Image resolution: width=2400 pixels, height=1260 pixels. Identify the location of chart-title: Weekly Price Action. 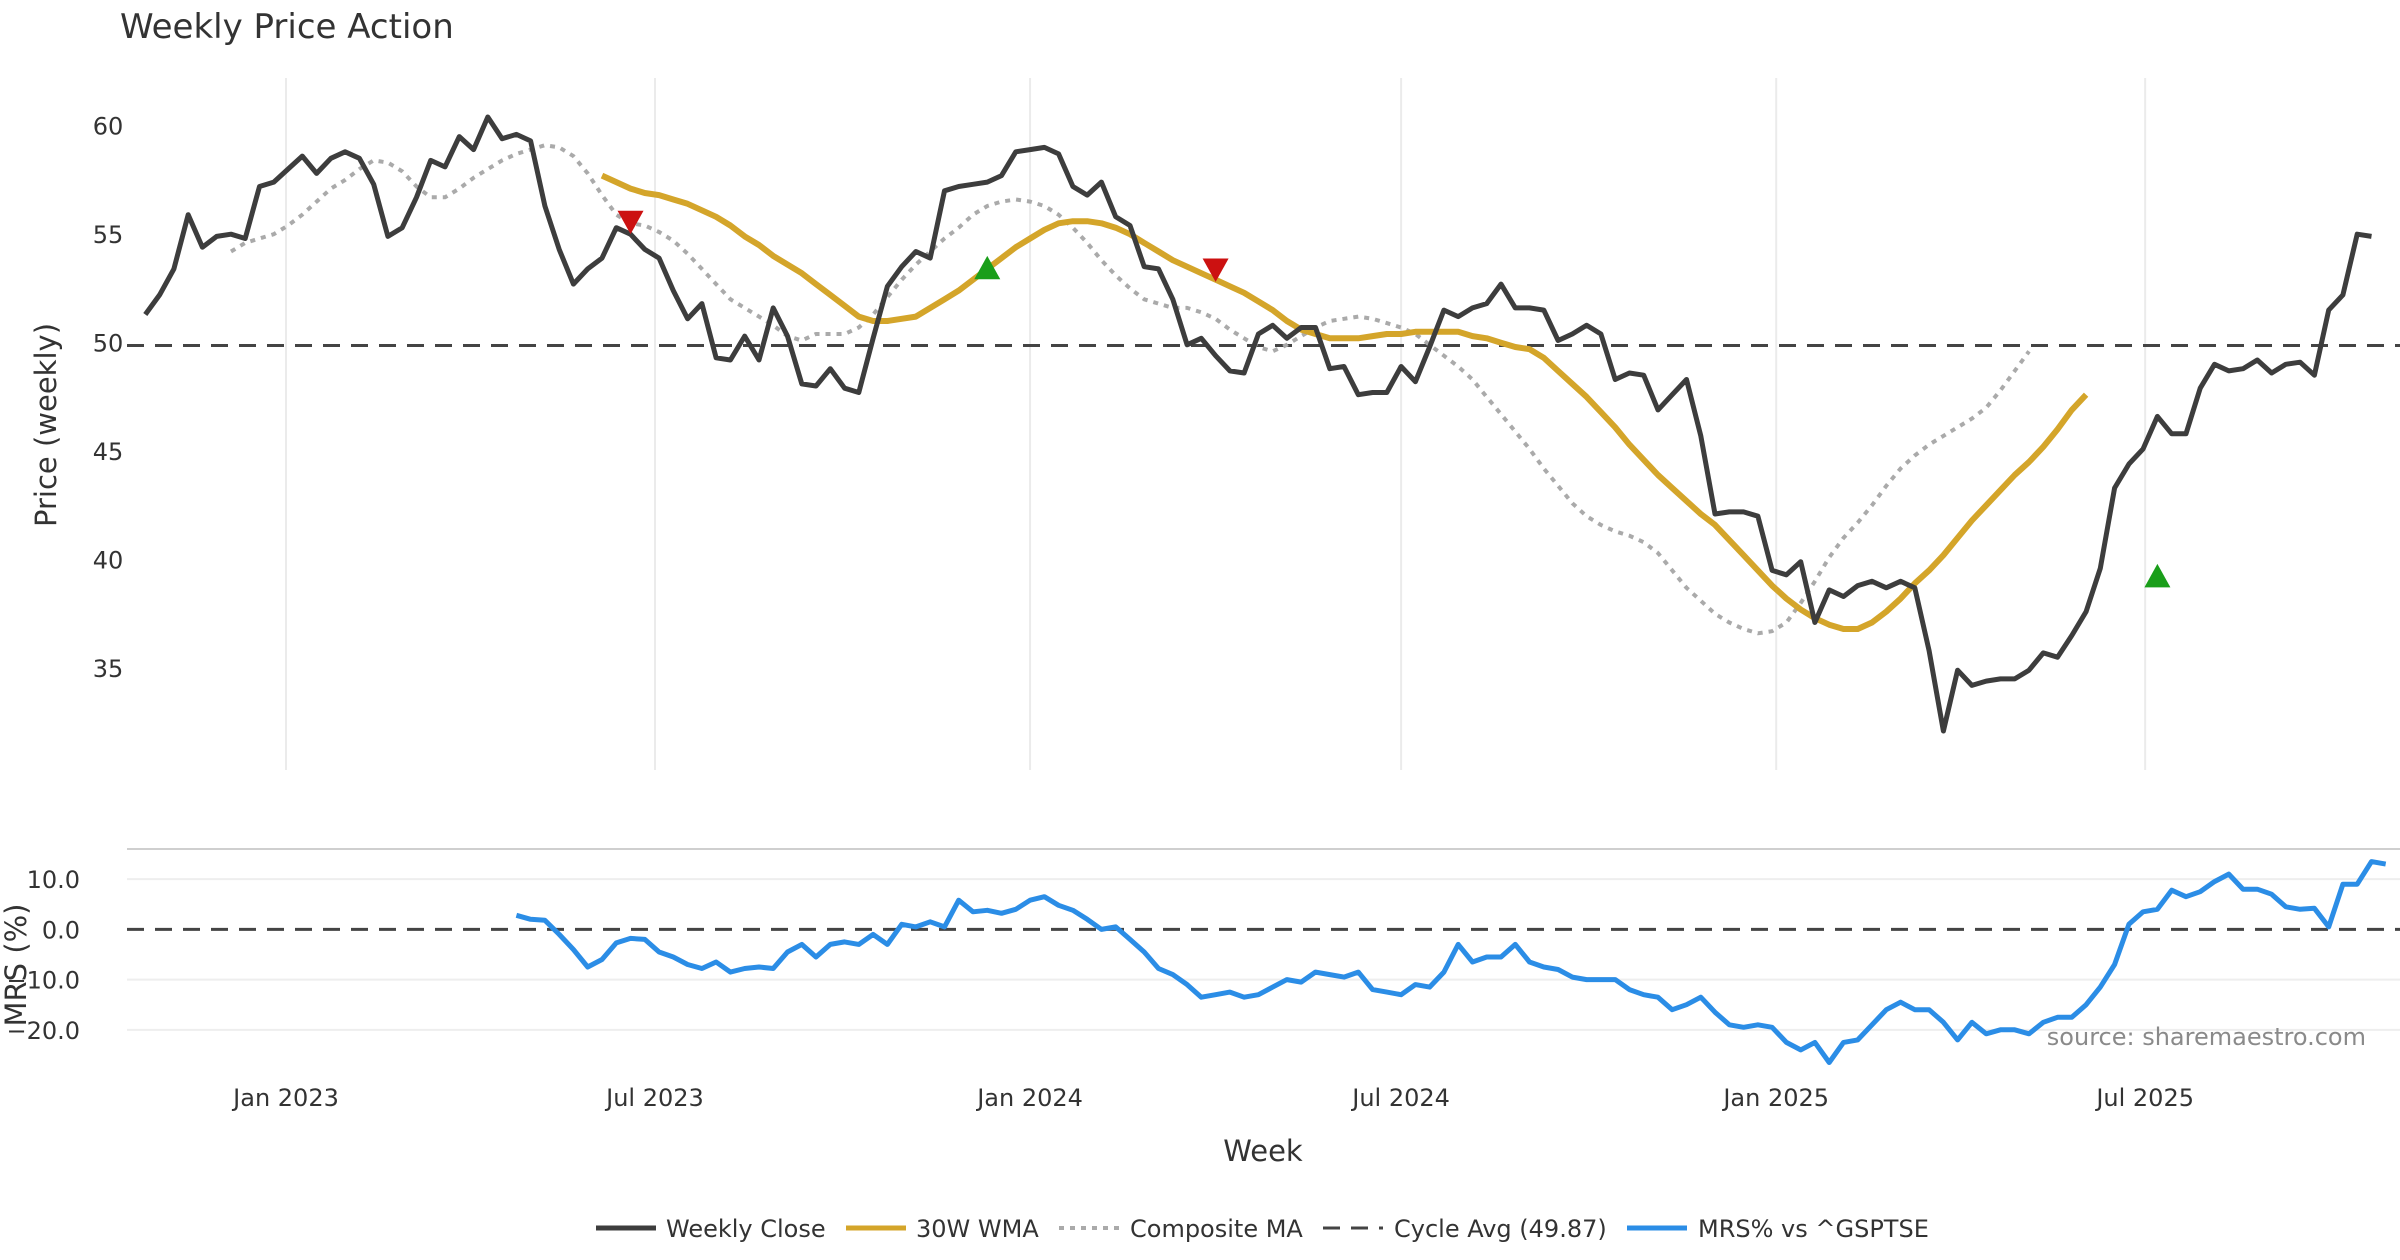
(287, 27).